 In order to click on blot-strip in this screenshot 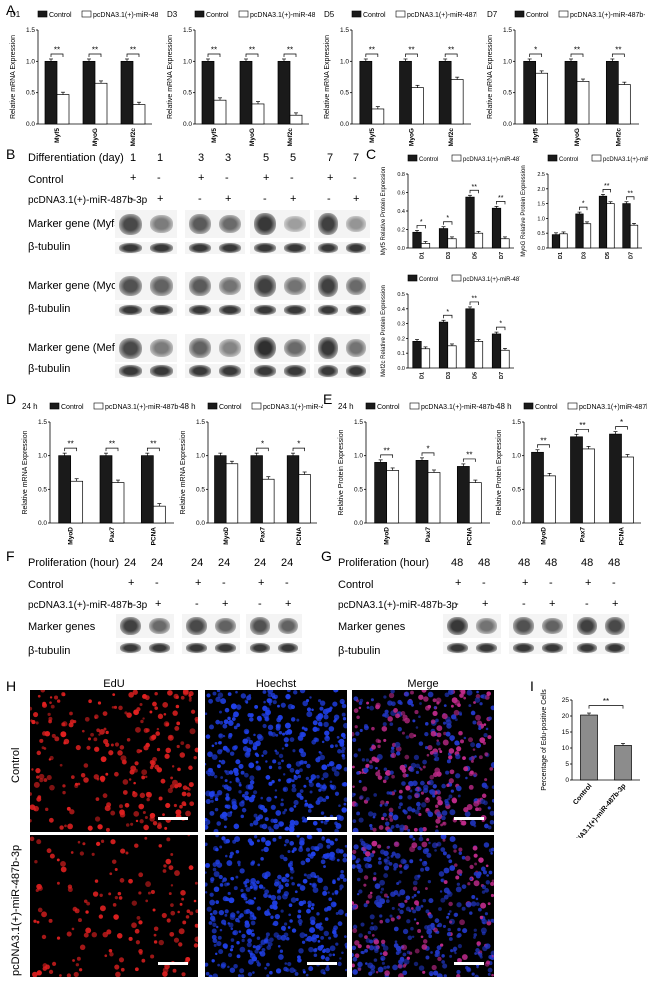, I will do `click(146, 310)`.